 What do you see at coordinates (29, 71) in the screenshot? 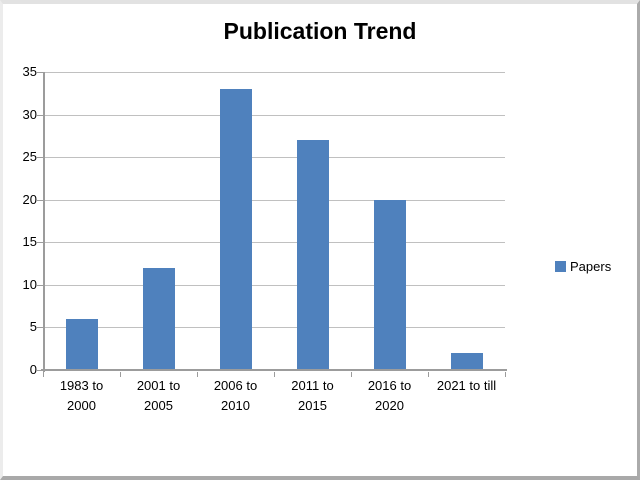
I see `y-axis-label: 35` at bounding box center [29, 71].